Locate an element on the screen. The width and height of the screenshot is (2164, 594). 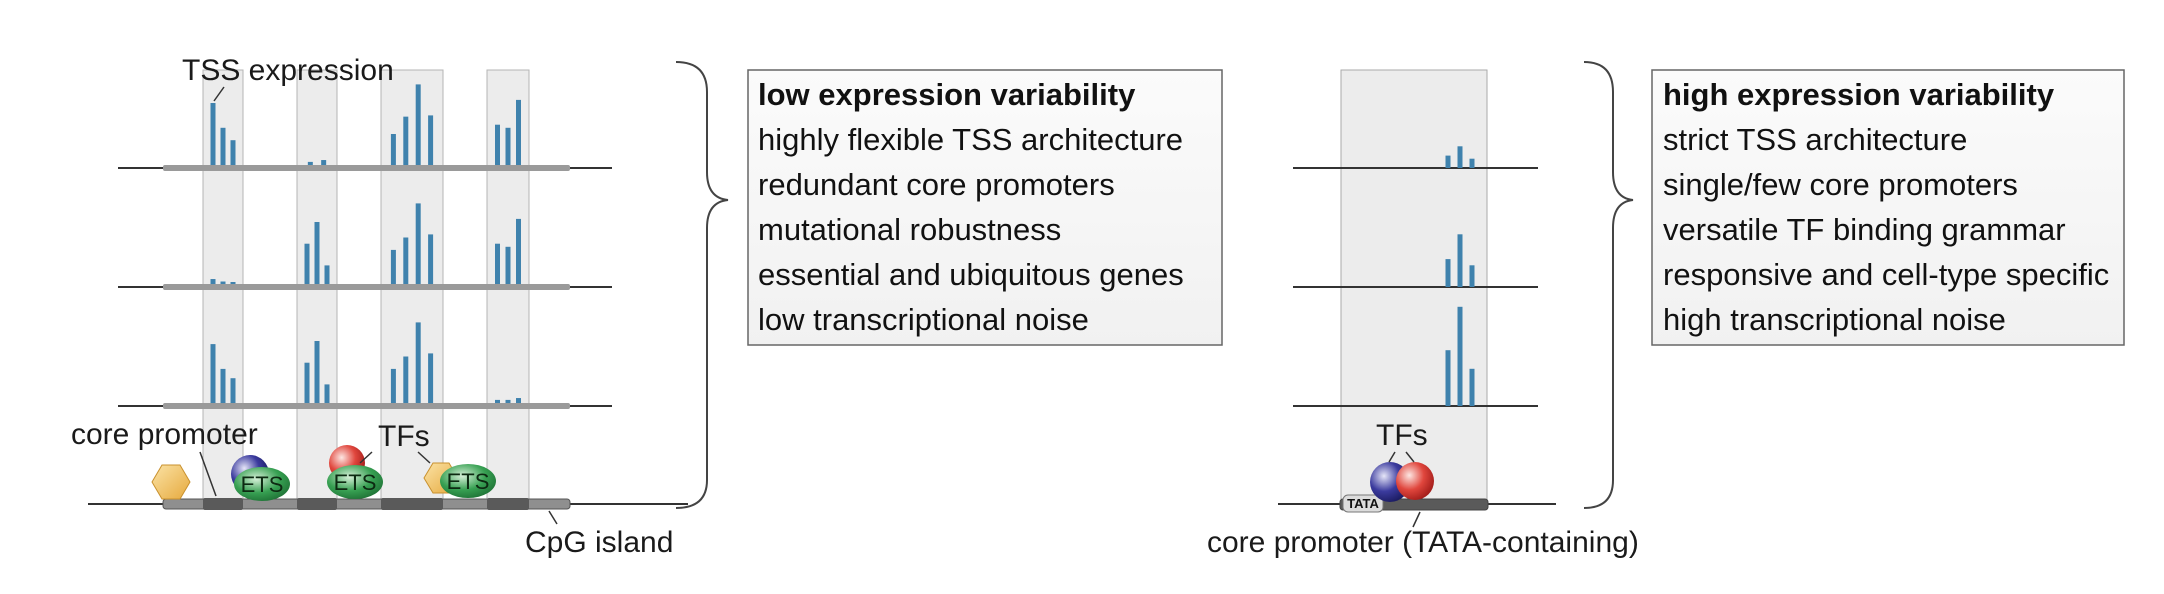
low-variability-line-4: essential and ubiquitous genes is located at coordinates (971, 274).